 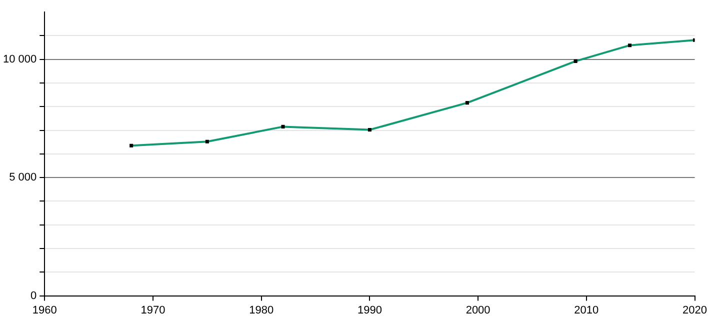 I want to click on y-tick-label: 10 000, so click(x=19, y=59).